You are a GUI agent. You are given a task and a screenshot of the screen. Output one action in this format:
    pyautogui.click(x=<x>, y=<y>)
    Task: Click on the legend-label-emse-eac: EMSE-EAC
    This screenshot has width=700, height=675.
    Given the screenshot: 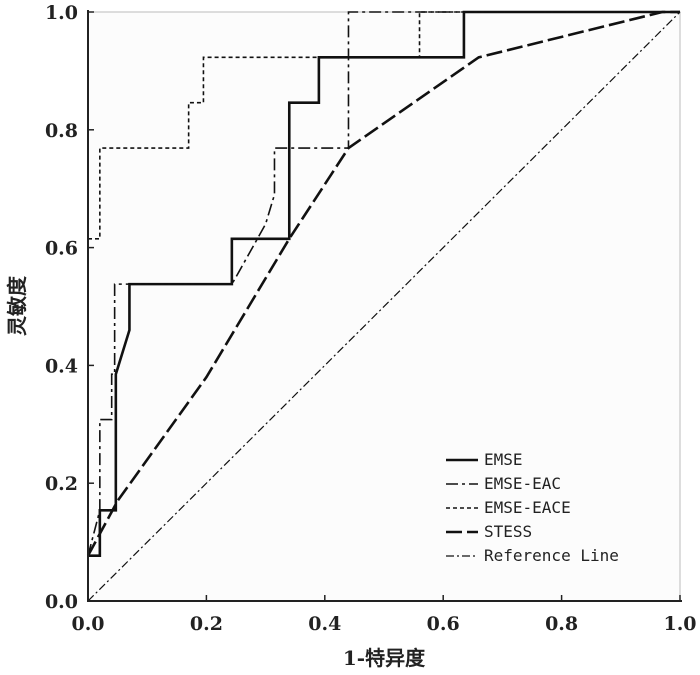 What is the action you would take?
    pyautogui.click(x=522, y=483)
    